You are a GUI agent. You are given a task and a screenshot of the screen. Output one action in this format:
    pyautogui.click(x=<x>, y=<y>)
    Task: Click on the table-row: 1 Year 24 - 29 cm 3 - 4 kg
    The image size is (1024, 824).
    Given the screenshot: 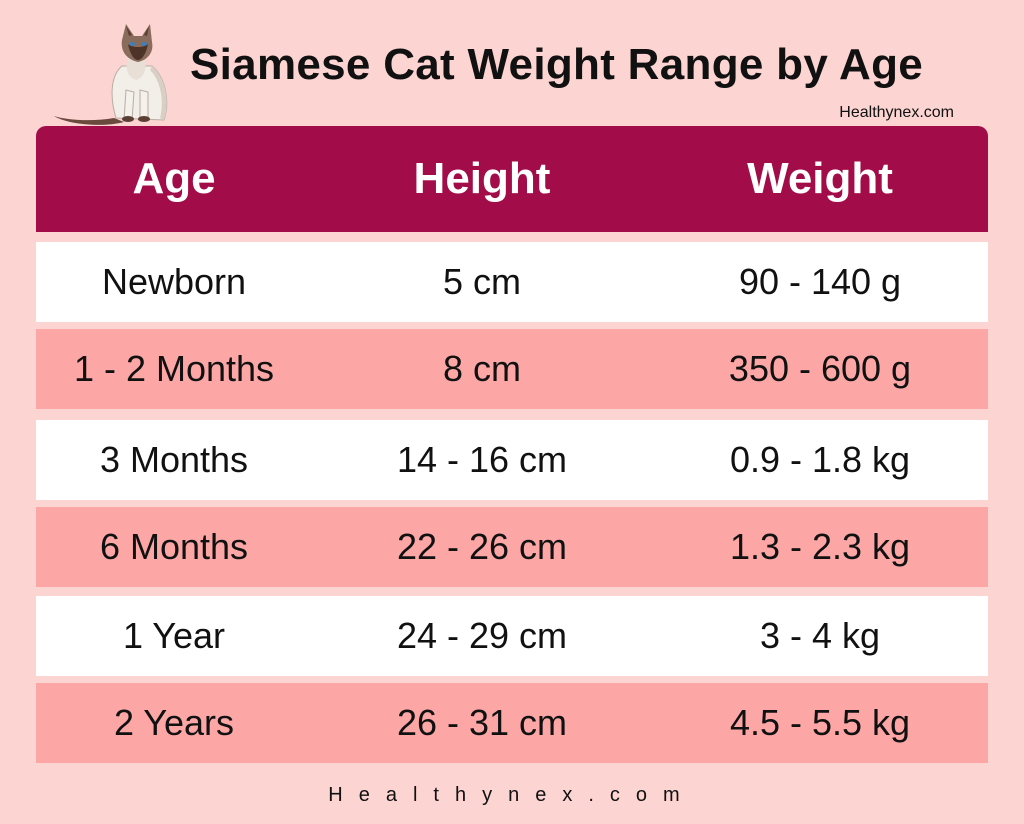 What is the action you would take?
    pyautogui.click(x=512, y=636)
    